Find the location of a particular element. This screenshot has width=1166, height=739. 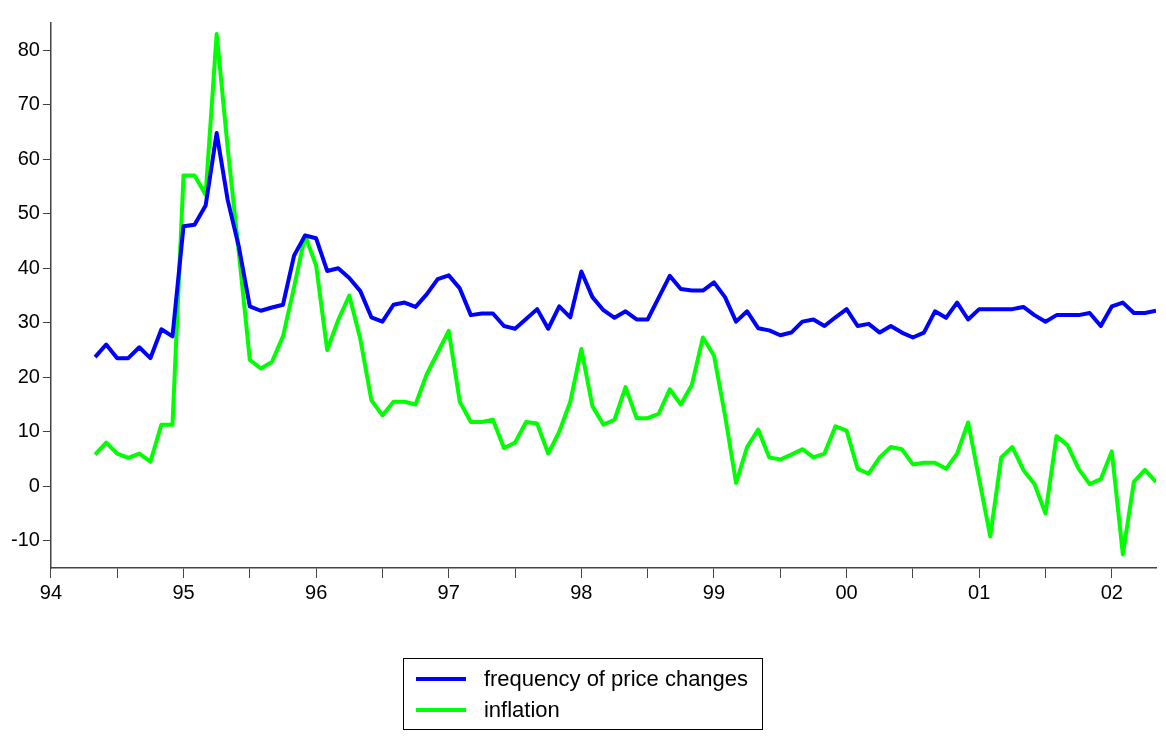

x-tick-label: 99 is located at coordinates (714, 591).